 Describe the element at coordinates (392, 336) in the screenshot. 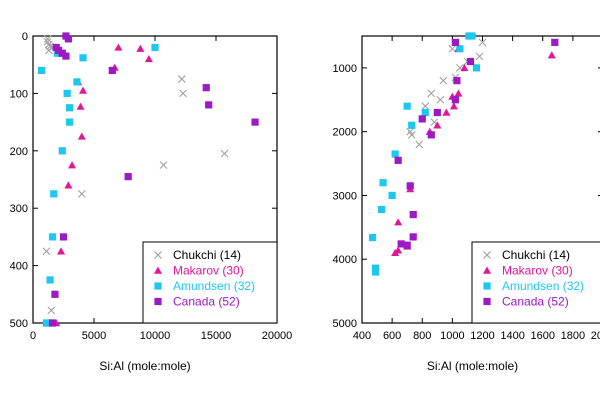

I see `right-x-tick-label: 600` at that location.